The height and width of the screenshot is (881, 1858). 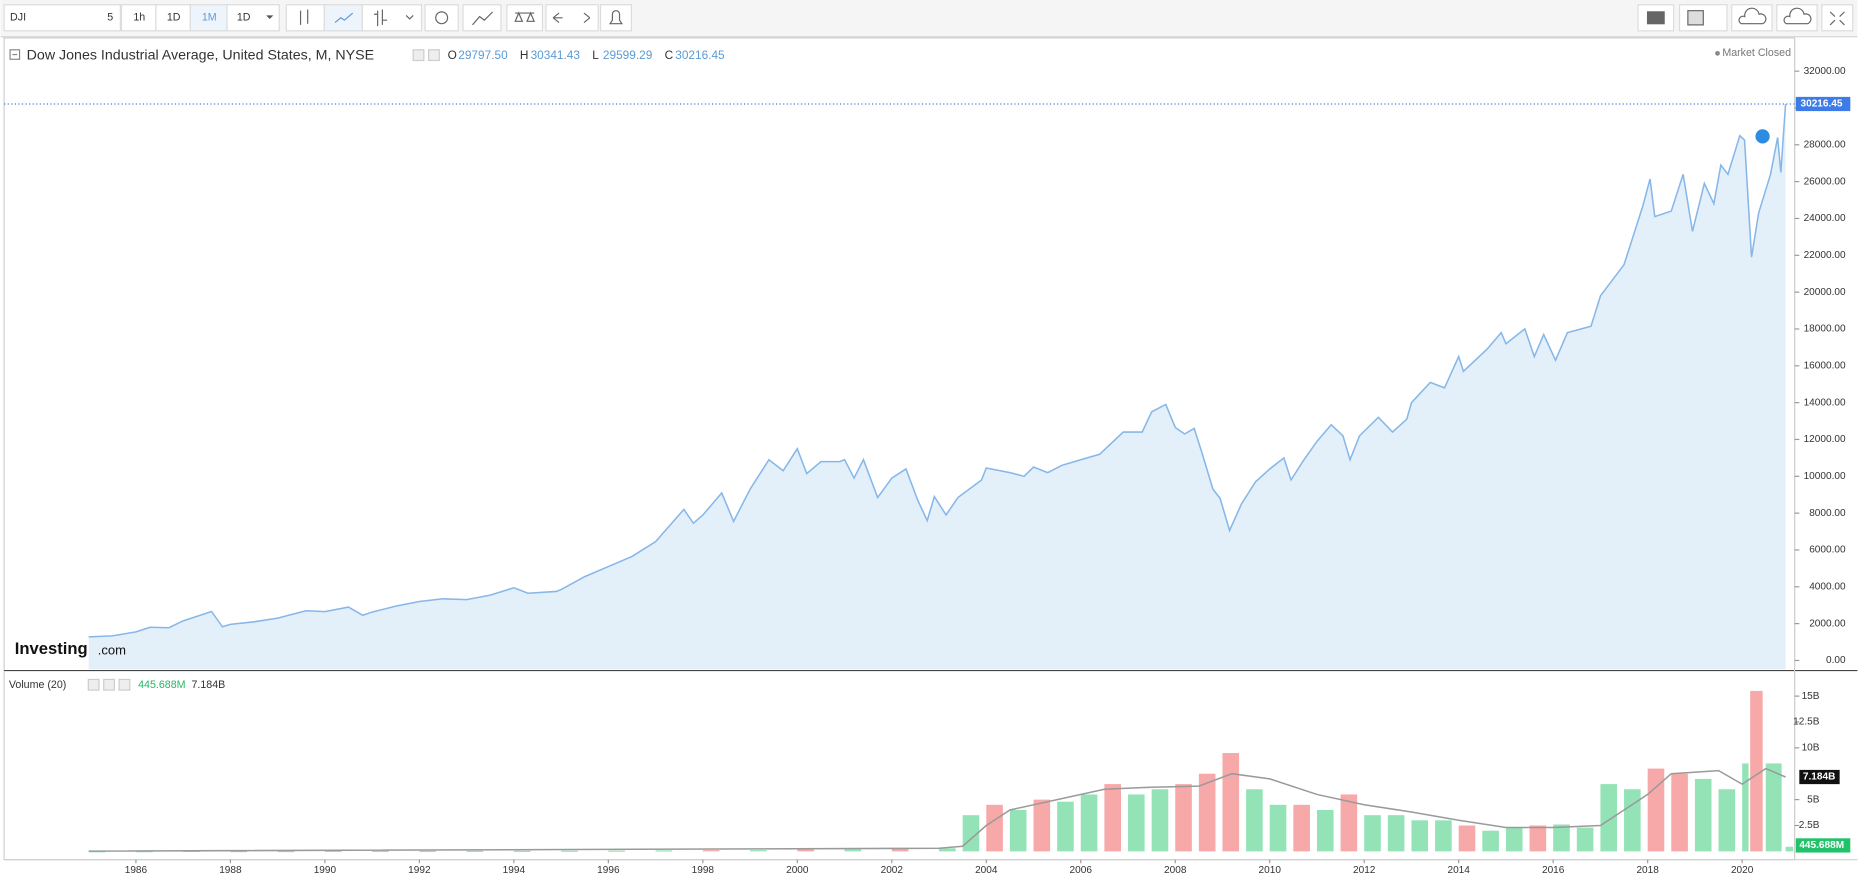 I want to click on x-tick-label: 2016, so click(x=1553, y=870).